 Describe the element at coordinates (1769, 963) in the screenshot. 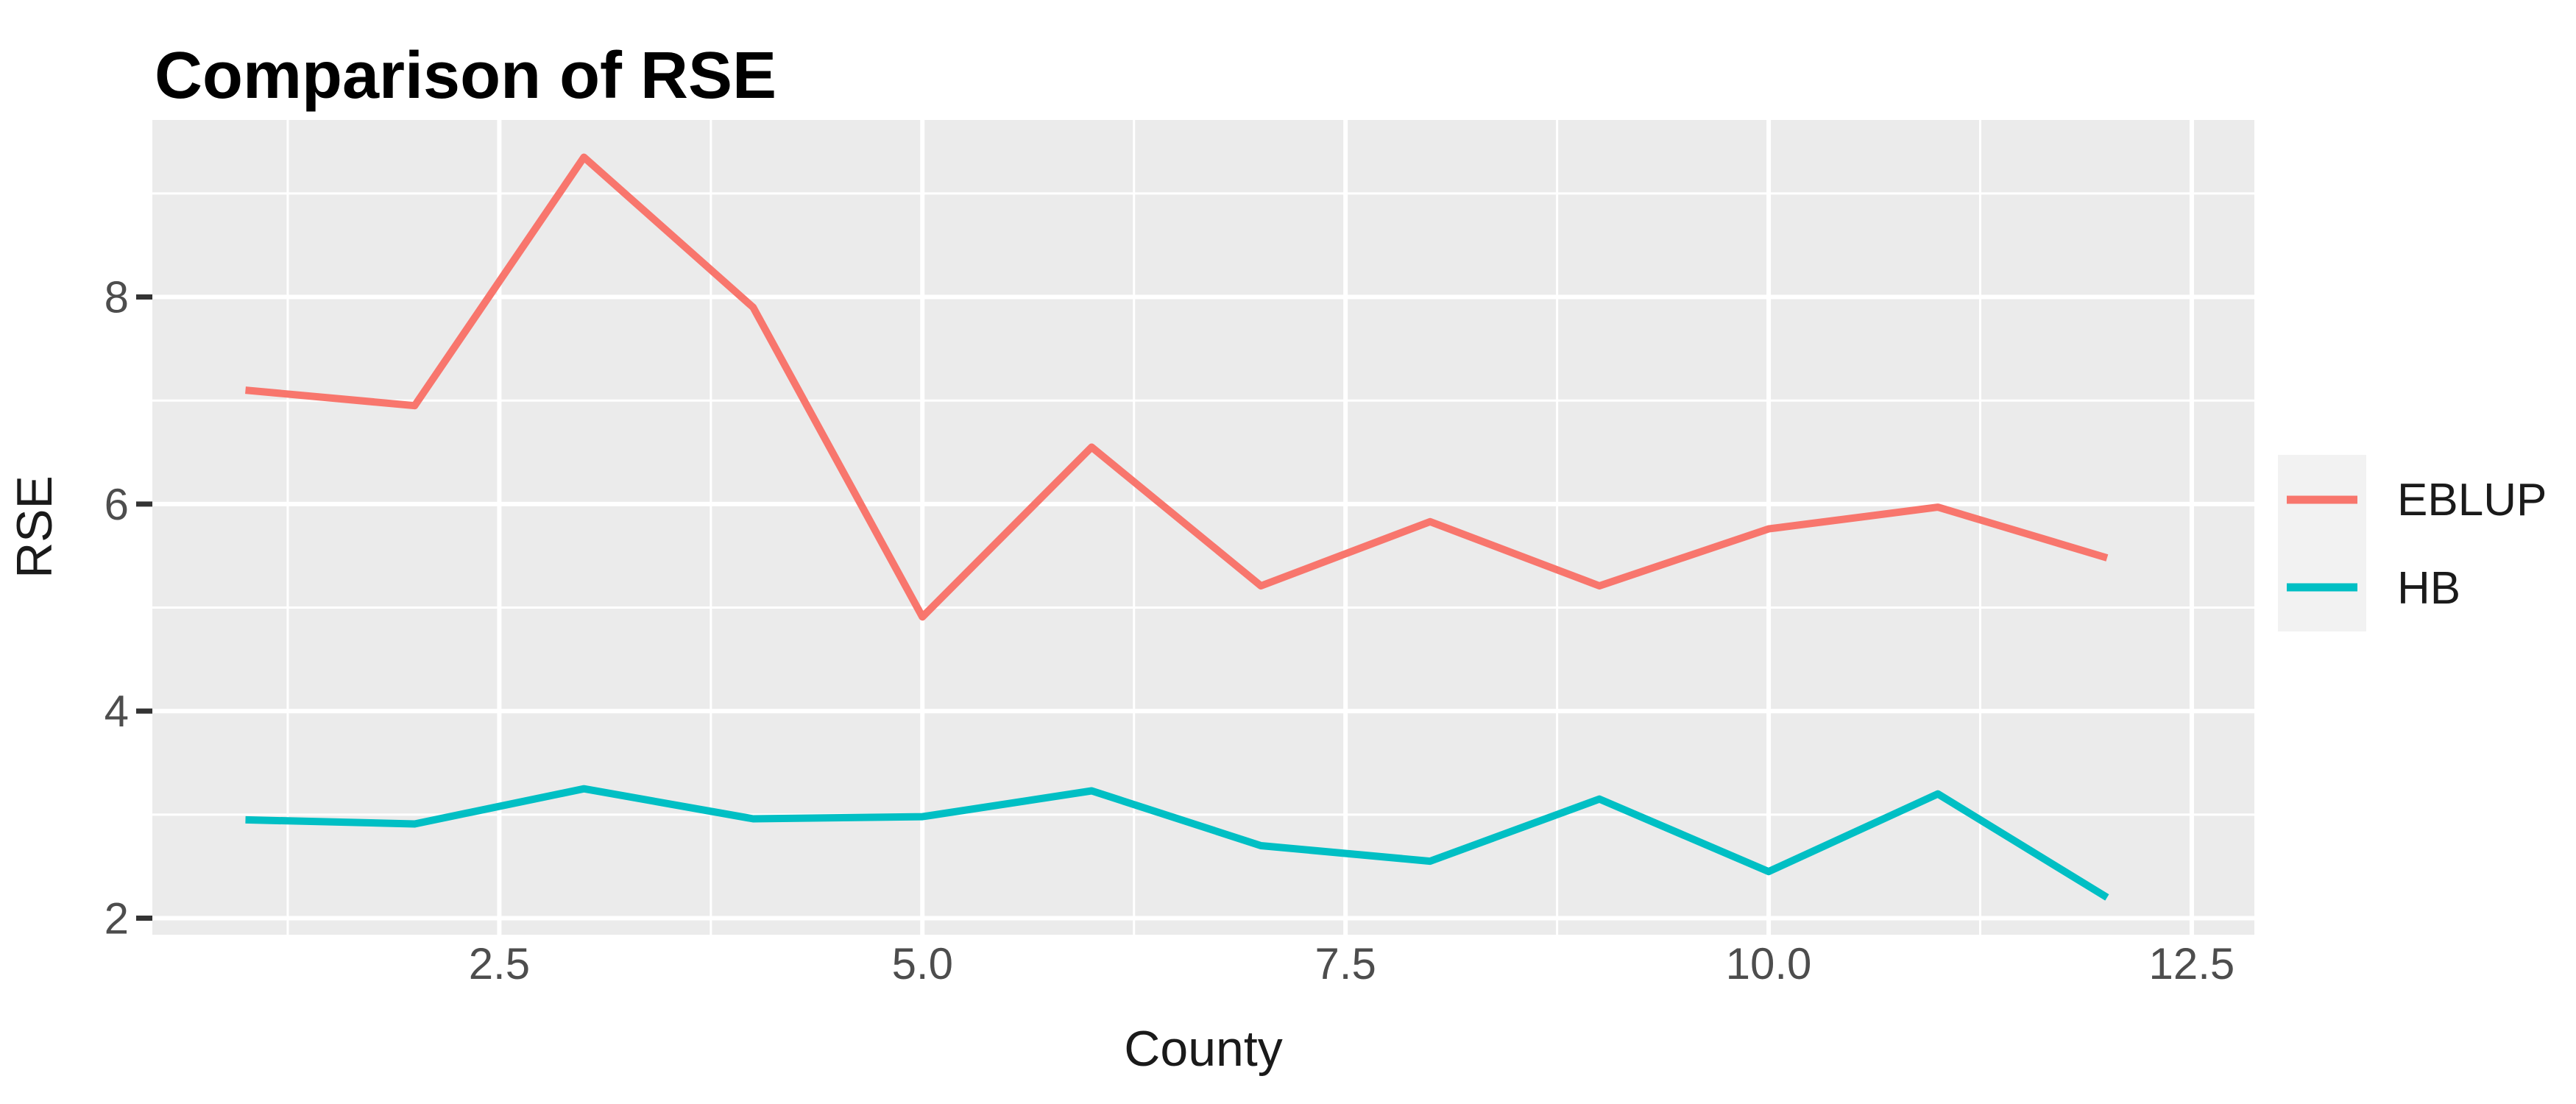

I see `x-tick-label: 10.0` at that location.